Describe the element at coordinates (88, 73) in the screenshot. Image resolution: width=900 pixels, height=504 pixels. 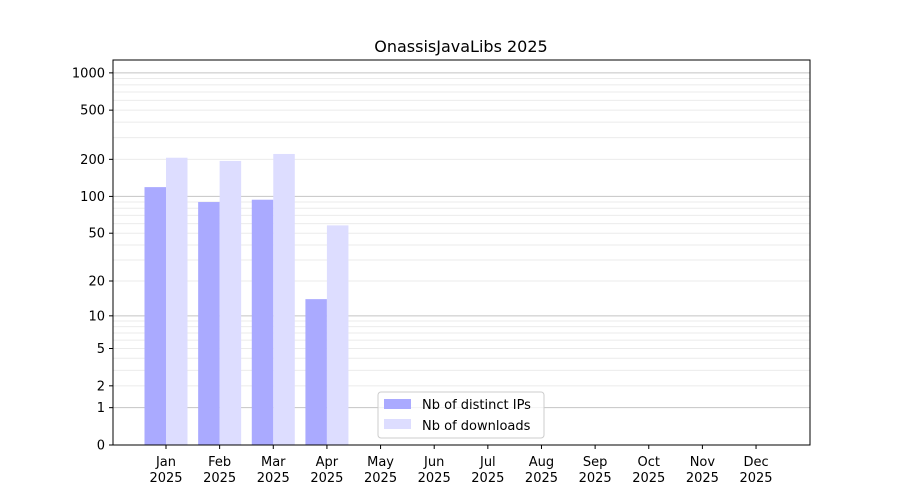
I see `y-tick-label: 1000` at that location.